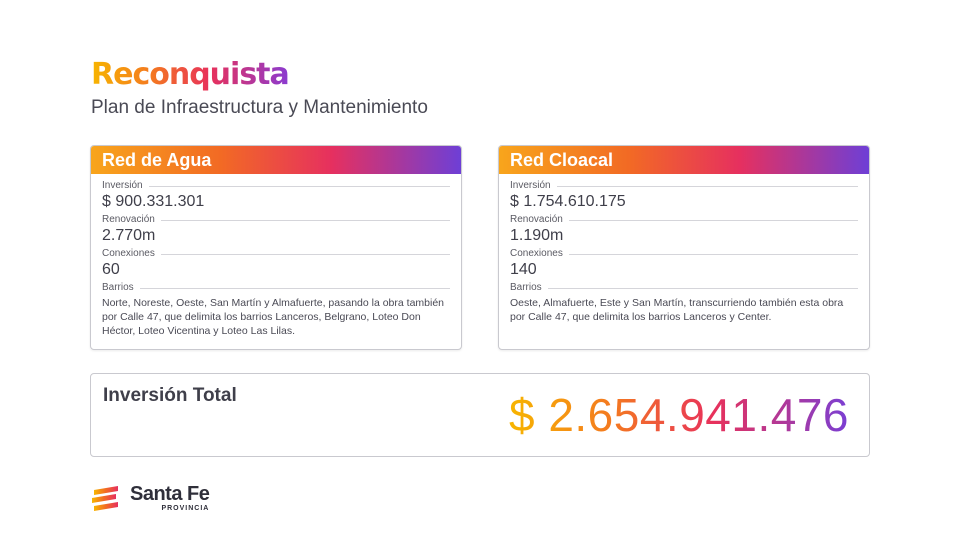  What do you see at coordinates (153, 201) in the screenshot?
I see `field-value: $ 900.331.301` at bounding box center [153, 201].